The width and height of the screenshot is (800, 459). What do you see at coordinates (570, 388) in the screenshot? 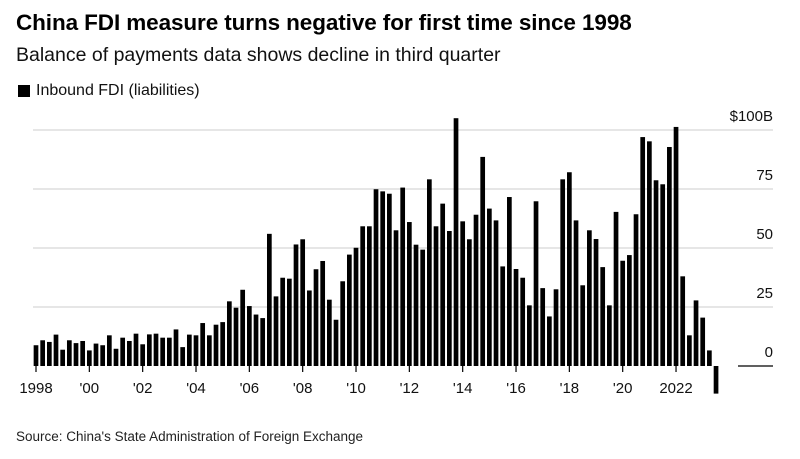
I see `x-tick-label: '18` at bounding box center [570, 388].